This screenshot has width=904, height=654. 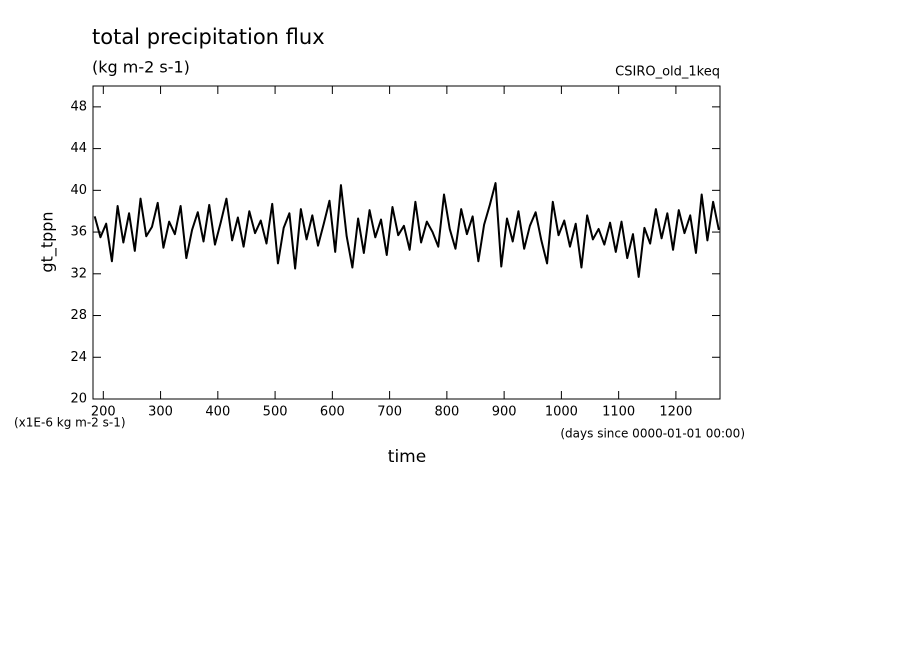 I want to click on x-tick-label: 800, so click(x=446, y=412).